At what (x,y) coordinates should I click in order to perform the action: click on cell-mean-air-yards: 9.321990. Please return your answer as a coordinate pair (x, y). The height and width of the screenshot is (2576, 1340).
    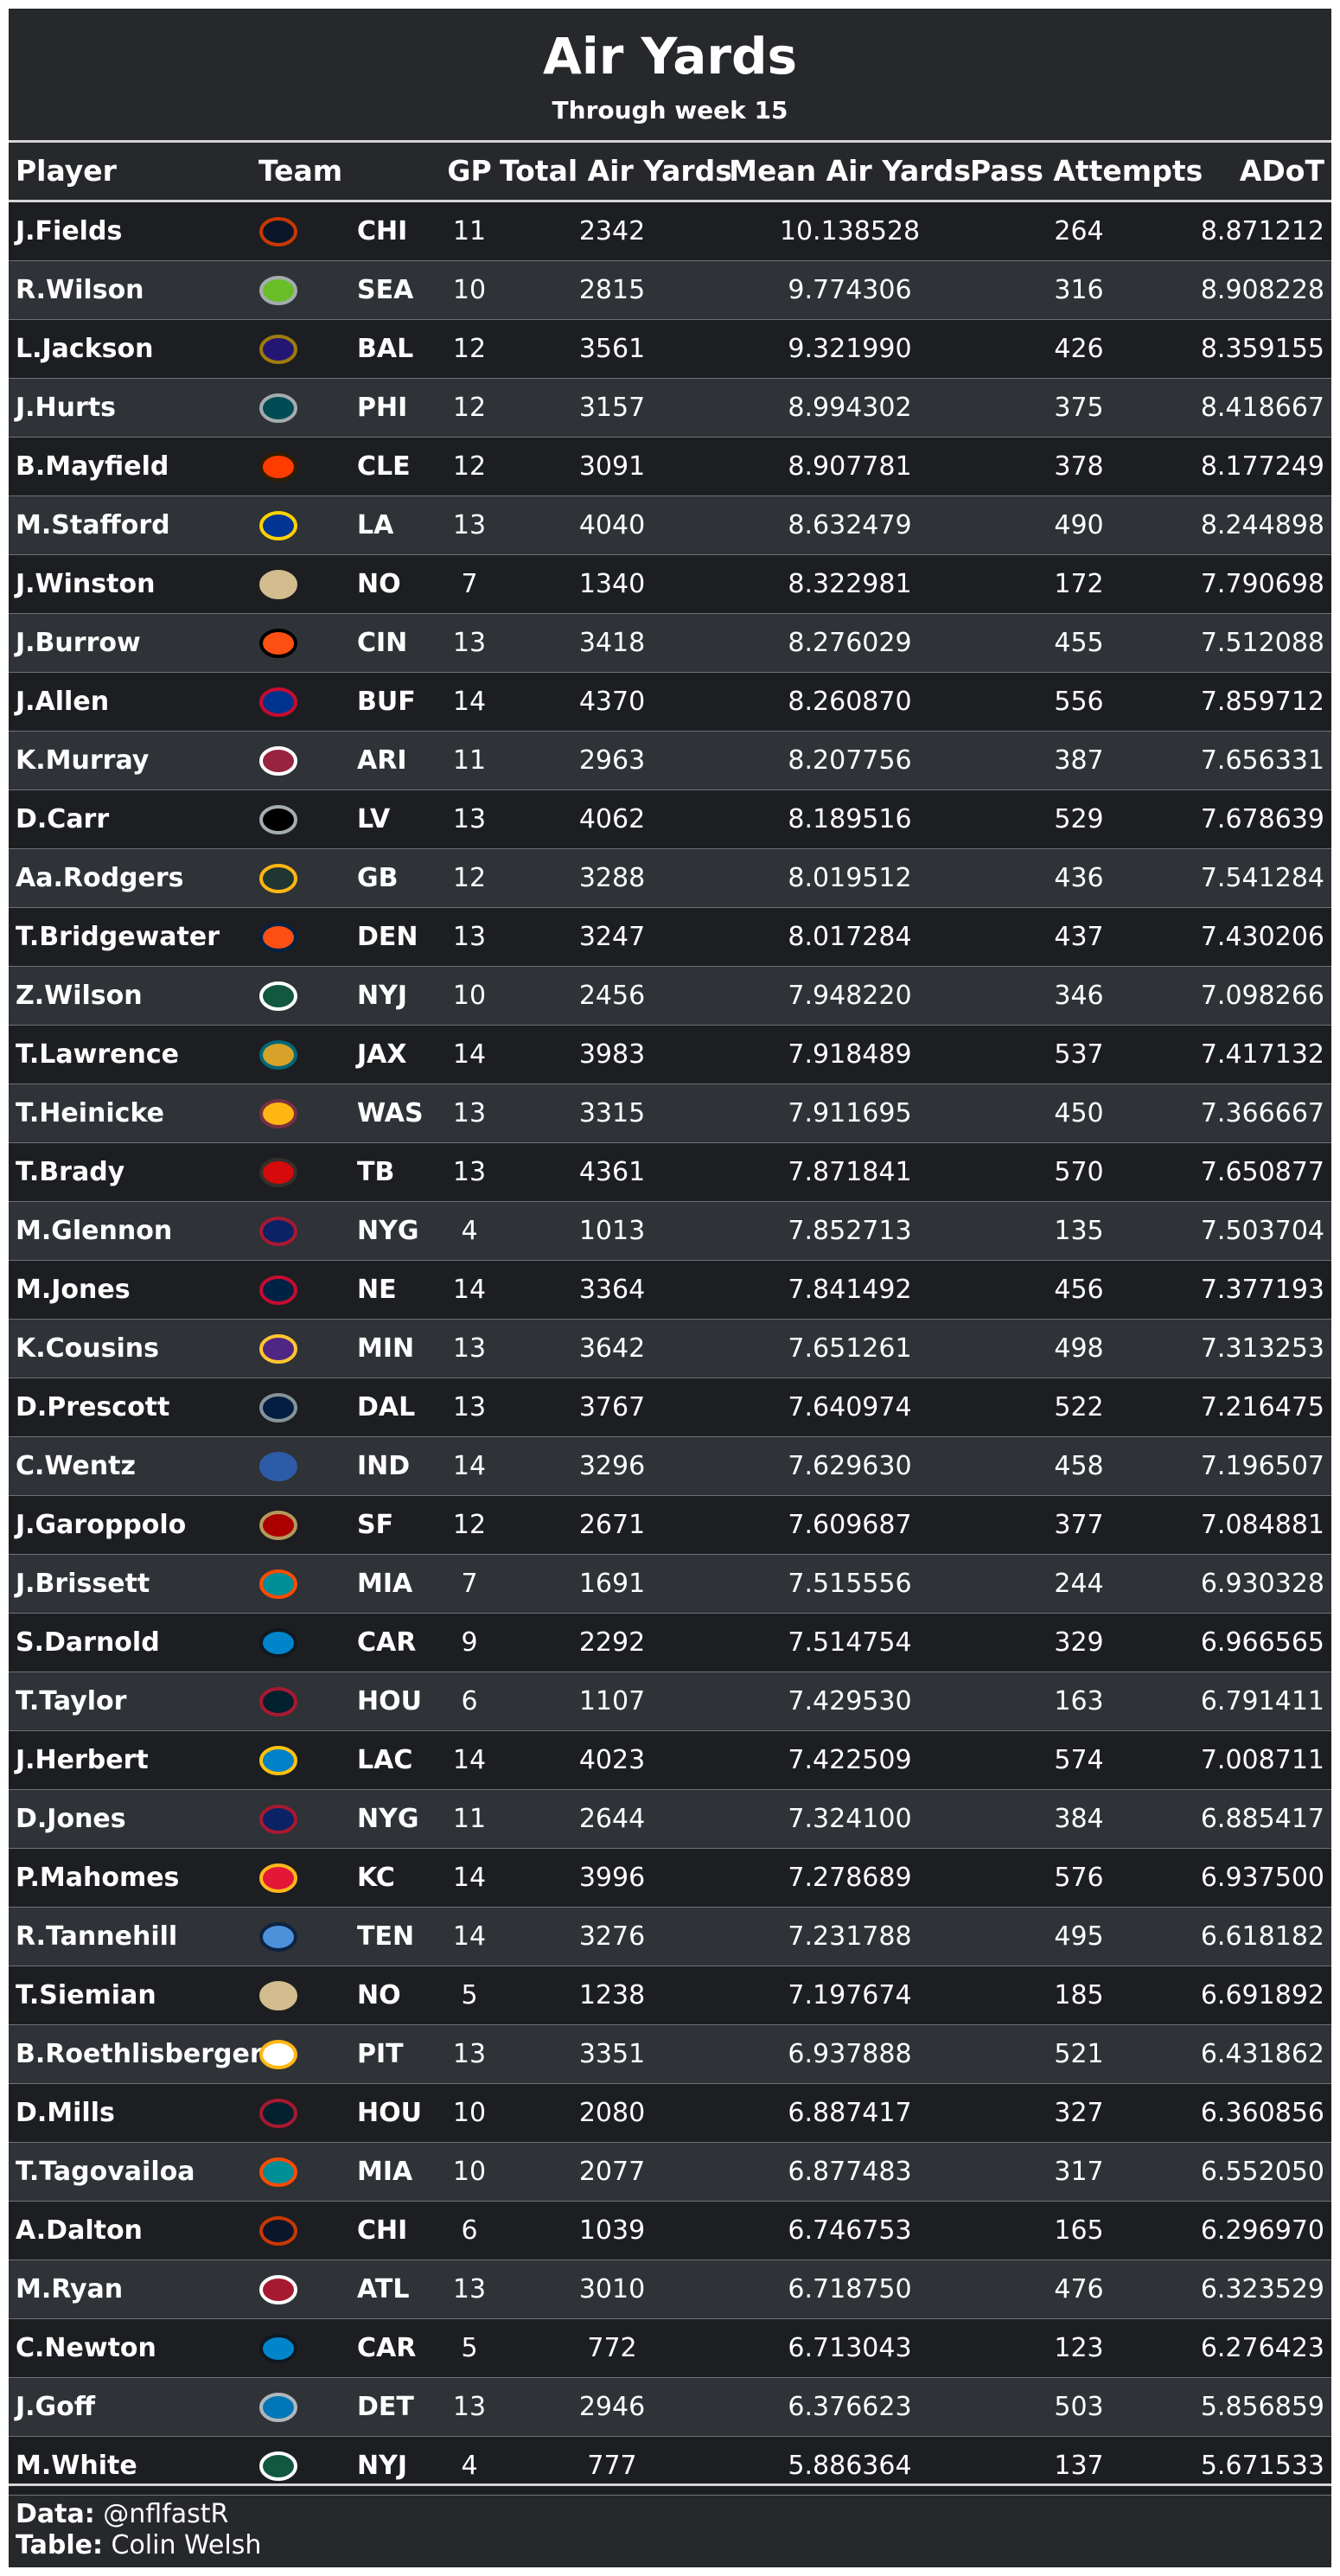
    Looking at the image, I should click on (850, 349).